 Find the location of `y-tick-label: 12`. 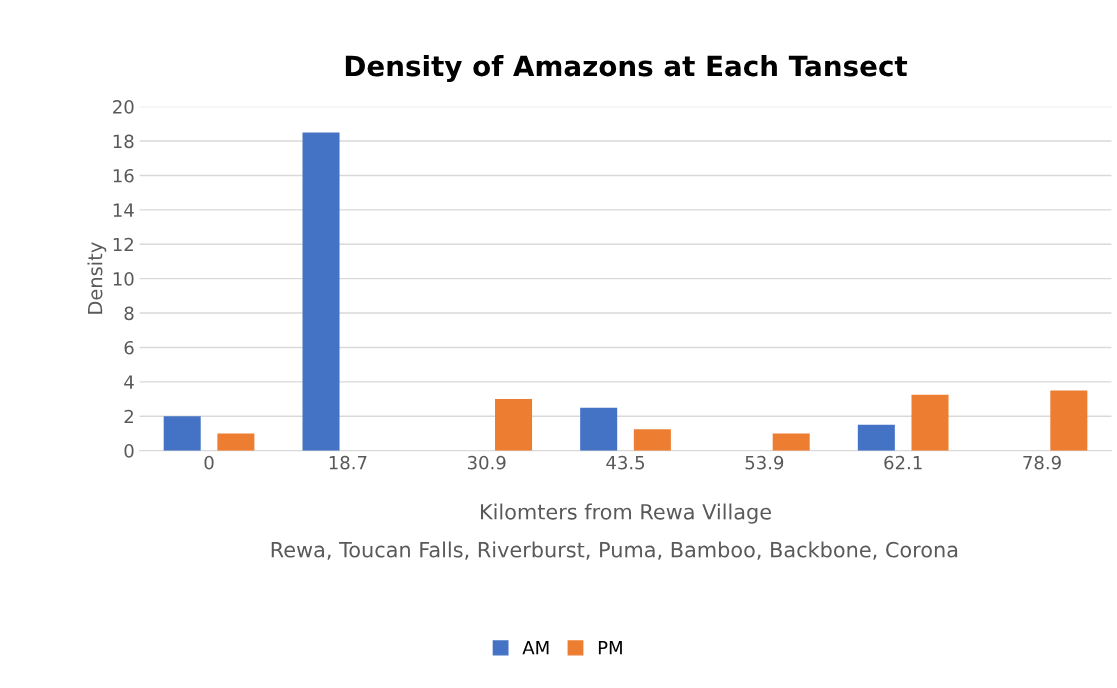

y-tick-label: 12 is located at coordinates (123, 244).